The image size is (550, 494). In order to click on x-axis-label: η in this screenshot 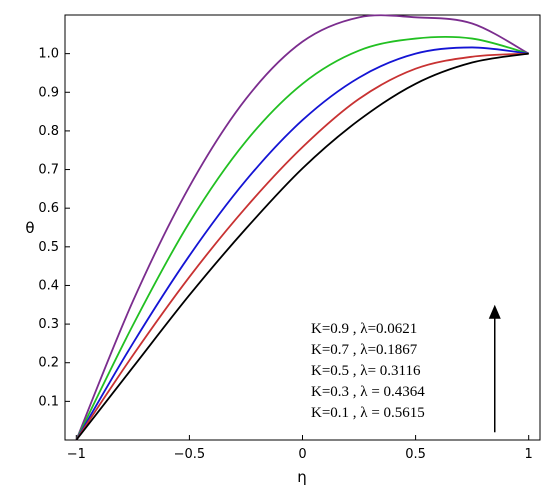, I will do `click(302, 477)`.